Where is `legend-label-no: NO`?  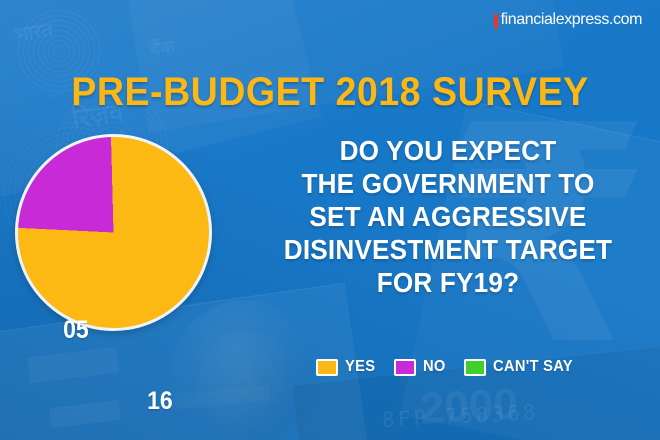
legend-label-no: NO is located at coordinates (434, 366).